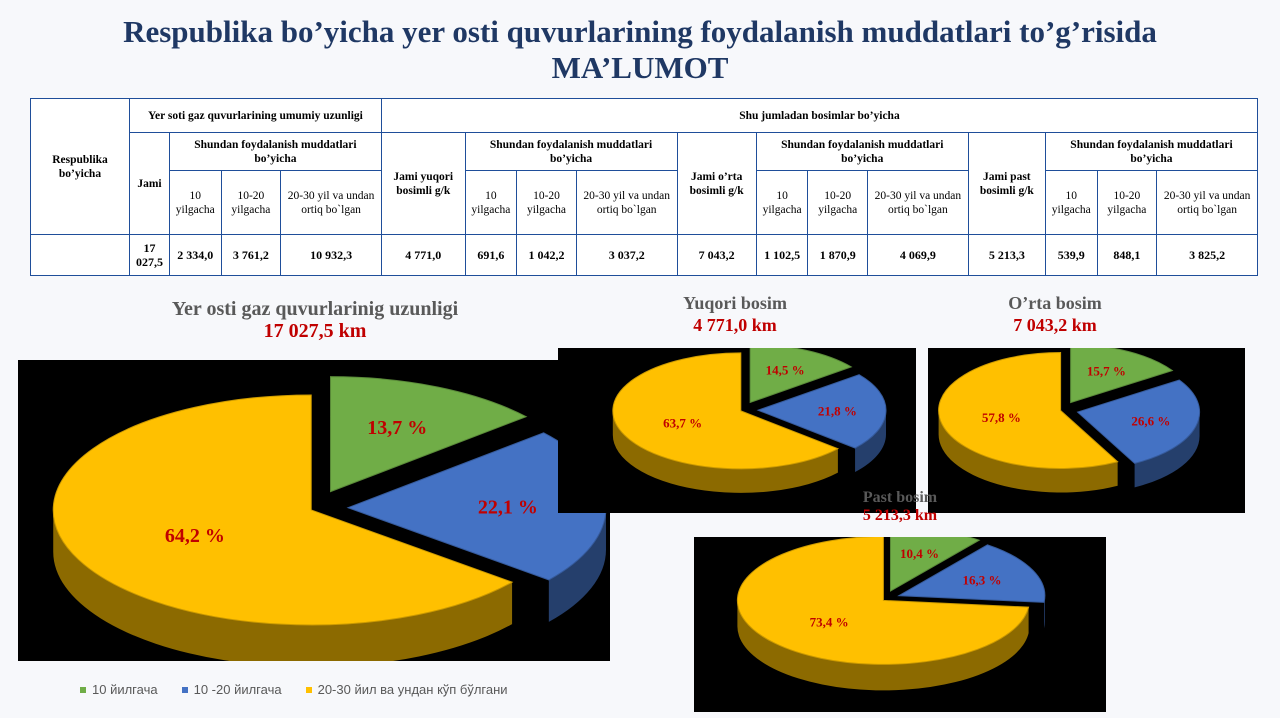 The width and height of the screenshot is (1280, 718). I want to click on pie-data-label: 16,3 %, so click(982, 580).